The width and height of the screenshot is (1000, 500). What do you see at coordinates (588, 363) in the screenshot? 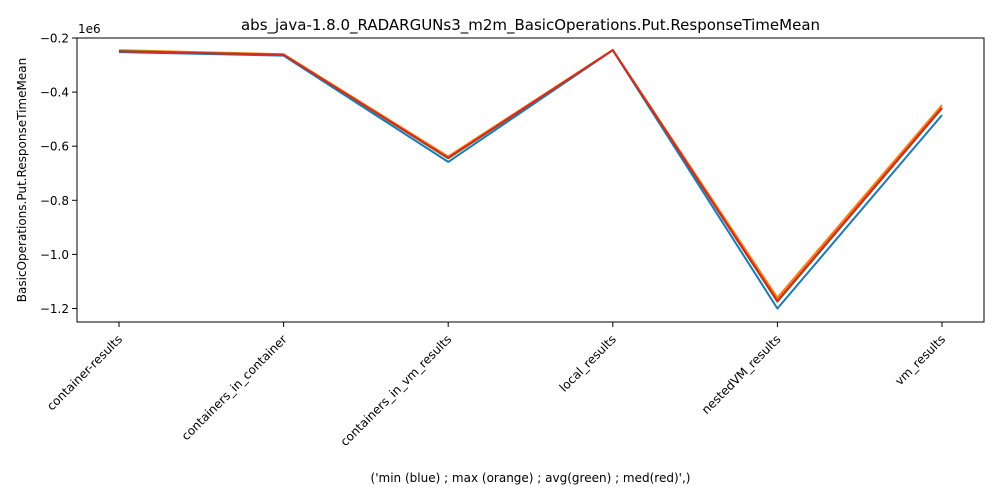
I see `x-tick-label: local_results` at bounding box center [588, 363].